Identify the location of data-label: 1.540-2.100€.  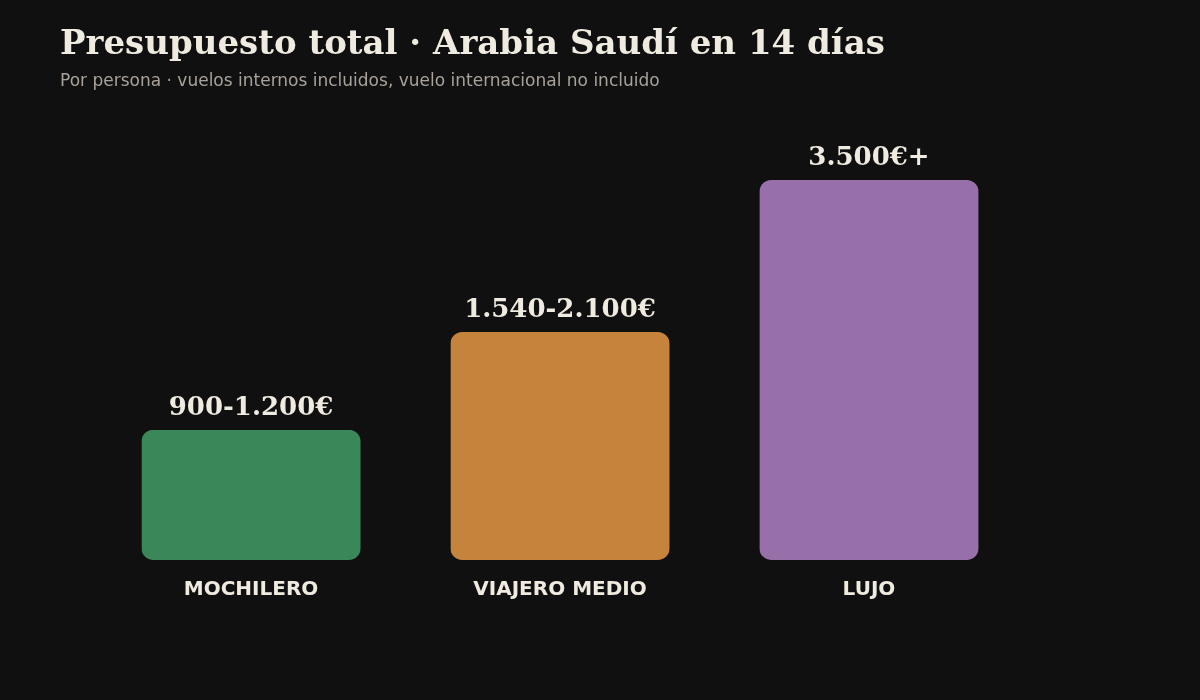
(560, 308).